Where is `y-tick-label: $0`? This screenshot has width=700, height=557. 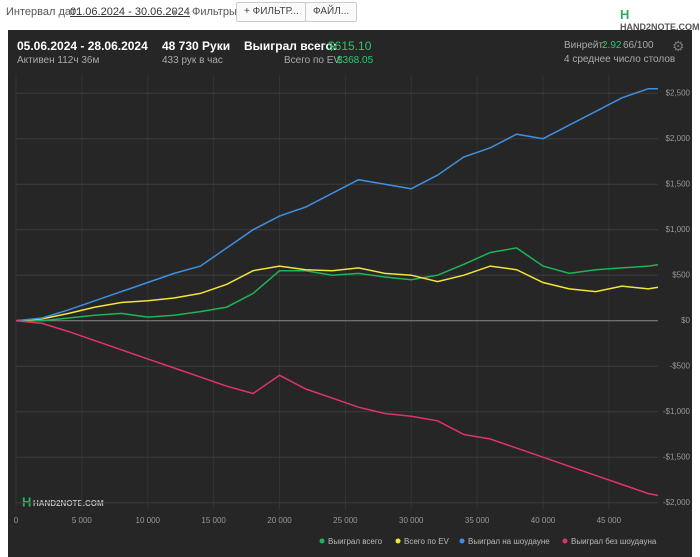 y-tick-label: $0 is located at coordinates (685, 320).